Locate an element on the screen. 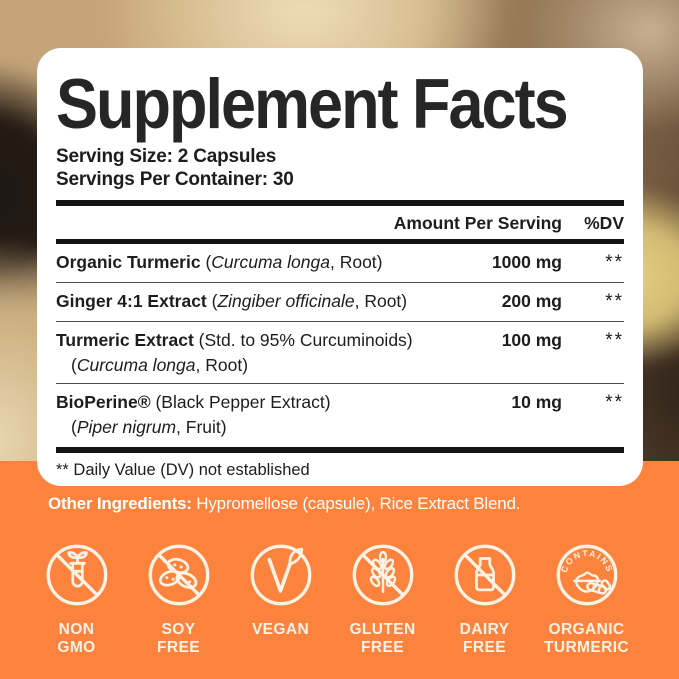 Image resolution: width=679 pixels, height=679 pixels. ingredient-name-bold: BioPerine® is located at coordinates (103, 401).